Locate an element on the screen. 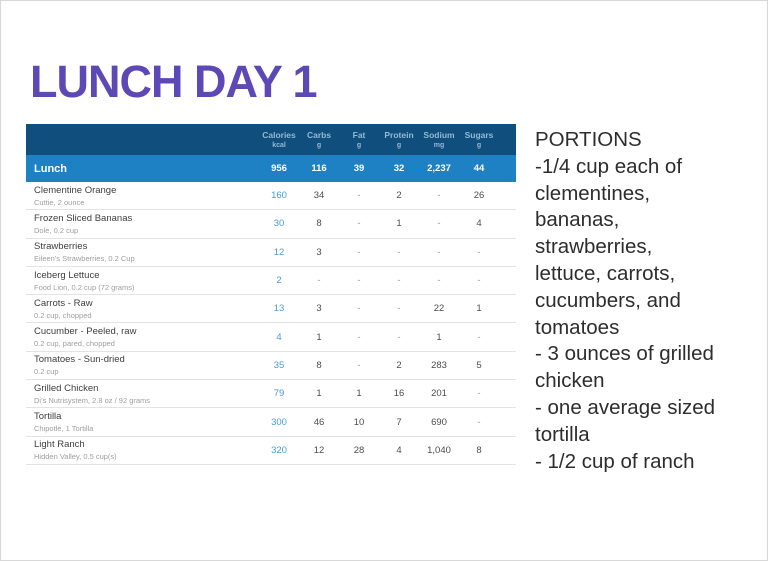  portion-line: bananas, is located at coordinates (577, 220).